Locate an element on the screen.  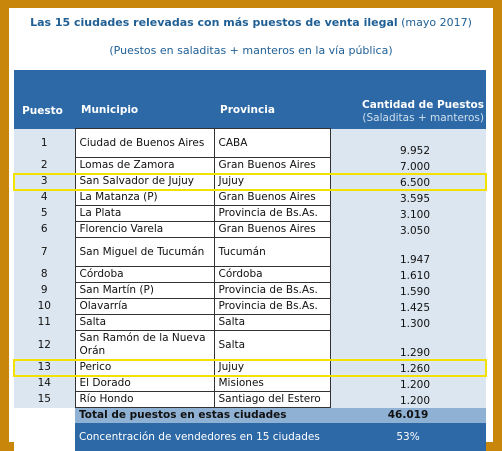
cell-puesto: 14 is located at coordinates (44, 383).